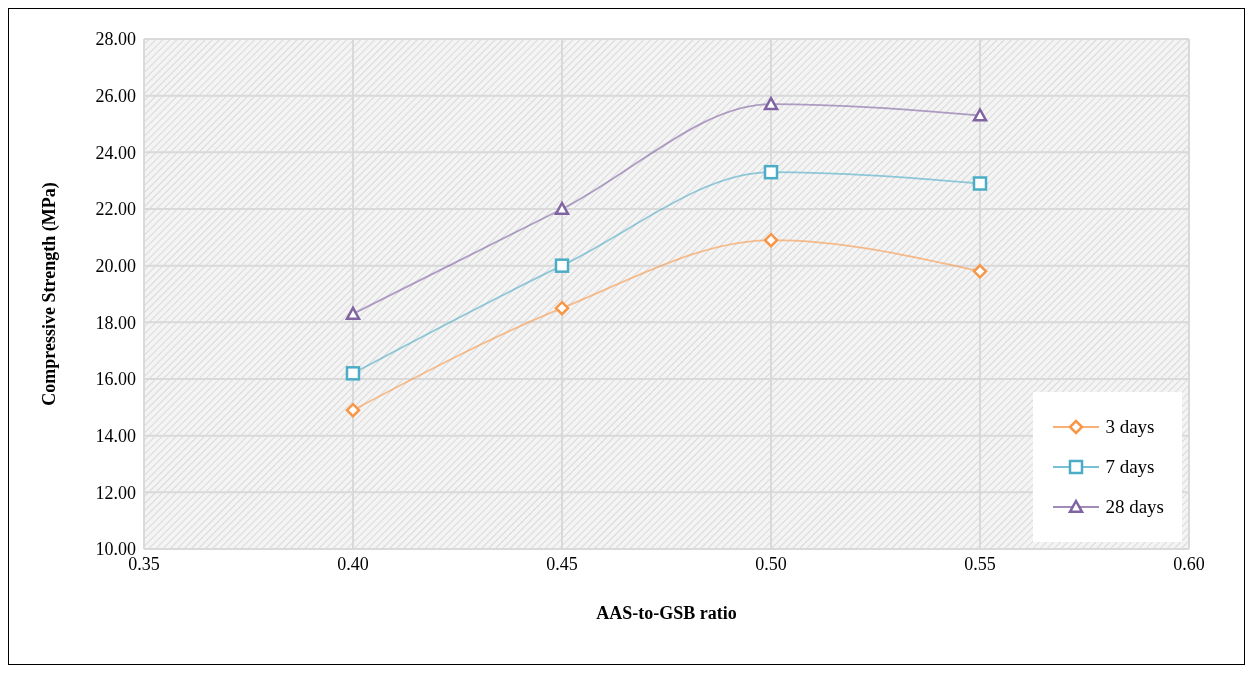 The image size is (1255, 675). What do you see at coordinates (980, 563) in the screenshot?
I see `x-tick-label: 0.55` at bounding box center [980, 563].